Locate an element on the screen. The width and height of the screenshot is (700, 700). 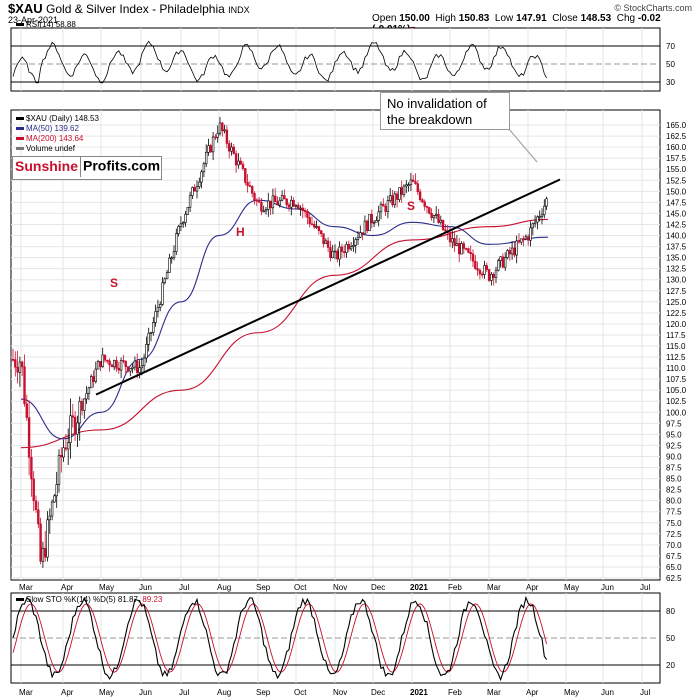
high-value: 150.83 is located at coordinates (474, 18).